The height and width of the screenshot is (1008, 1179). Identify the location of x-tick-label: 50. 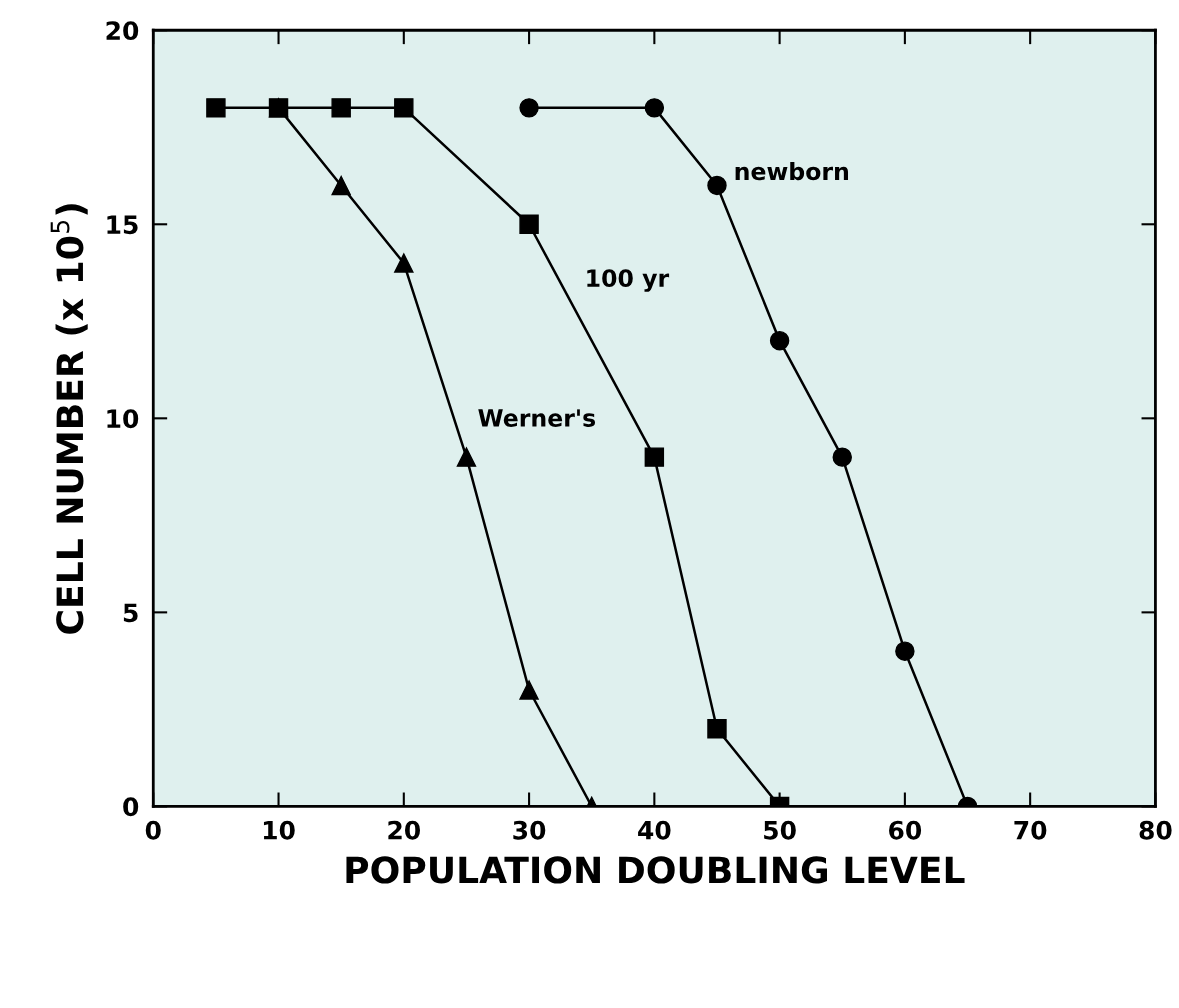
(780, 830).